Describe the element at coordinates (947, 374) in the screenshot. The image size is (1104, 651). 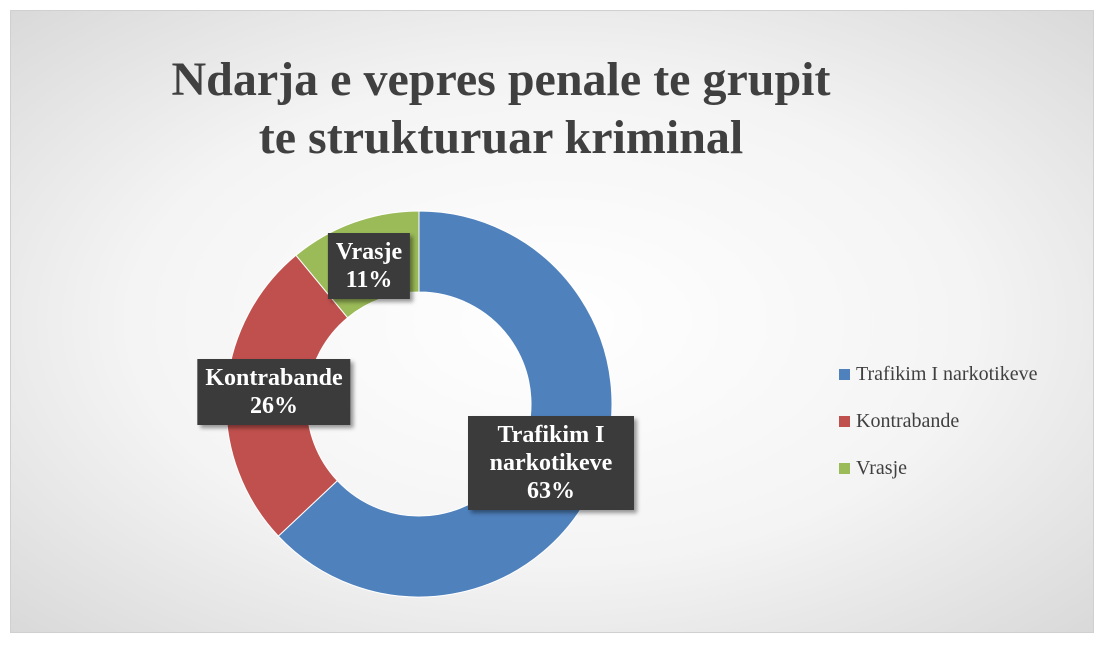
I see `legend-label: Trafikim I narkotikeve` at that location.